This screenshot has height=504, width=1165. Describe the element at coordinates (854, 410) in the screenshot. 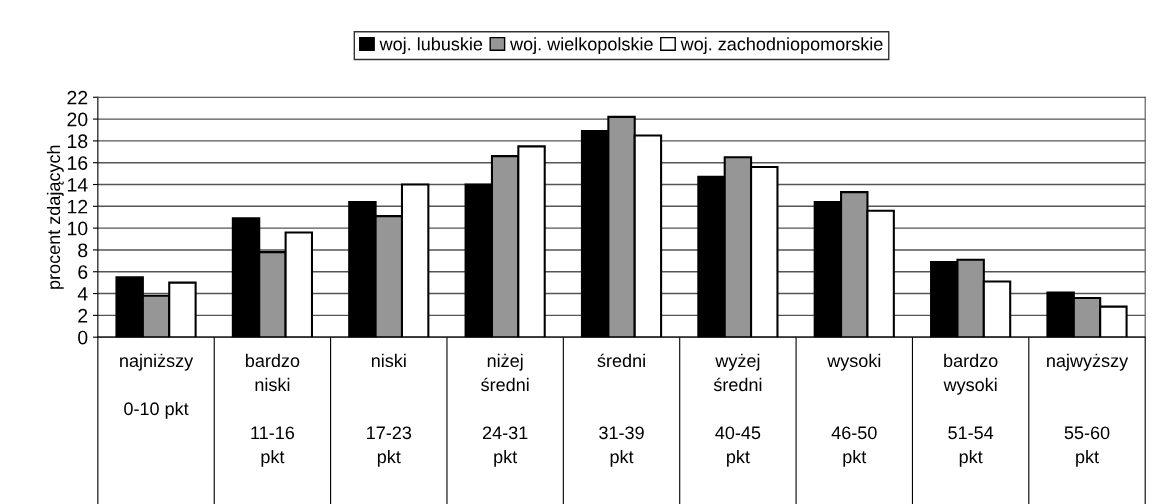

I see `category-label: wysoki 46-50 pkt` at that location.